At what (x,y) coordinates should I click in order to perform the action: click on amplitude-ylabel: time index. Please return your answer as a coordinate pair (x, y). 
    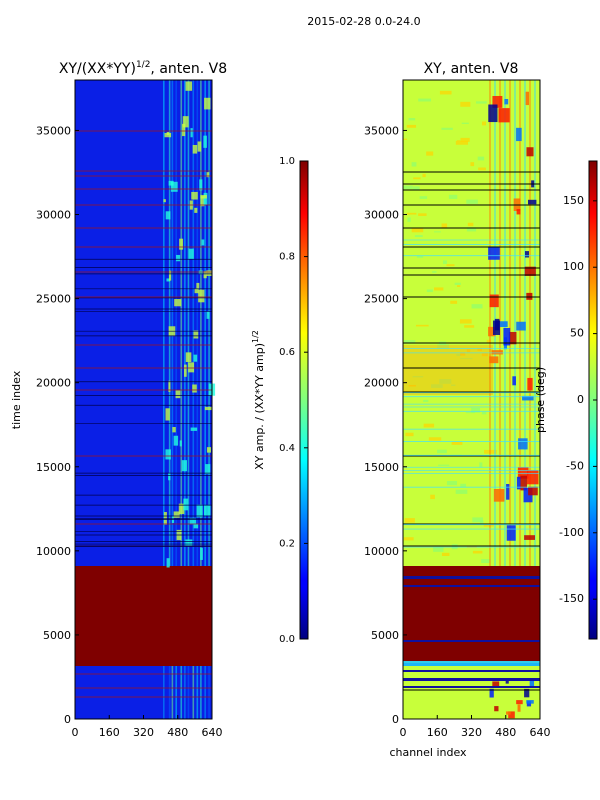
    Looking at the image, I should click on (16, 399).